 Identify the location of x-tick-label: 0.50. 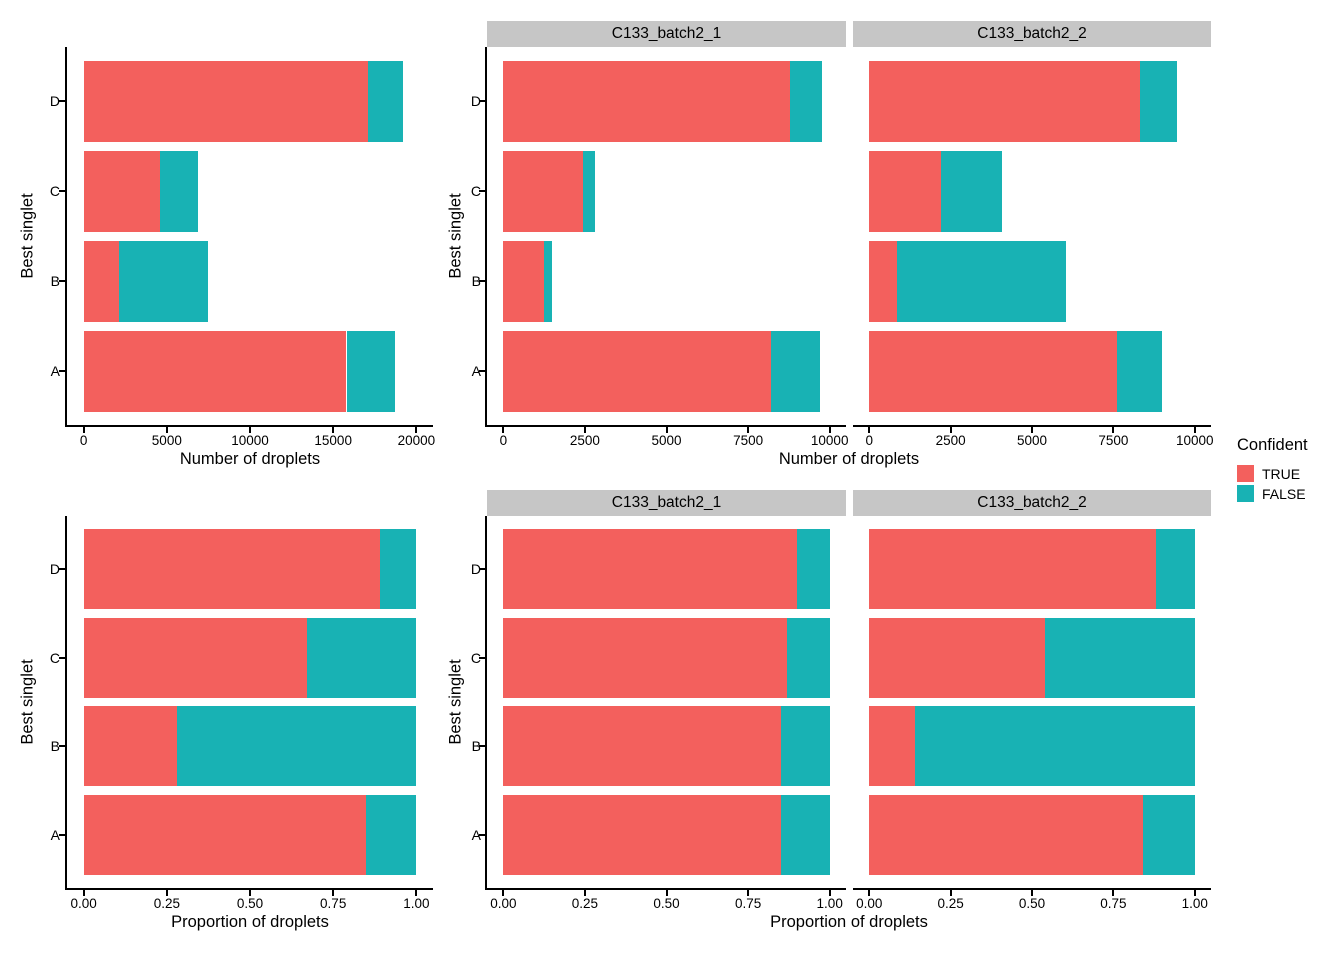
(666, 903).